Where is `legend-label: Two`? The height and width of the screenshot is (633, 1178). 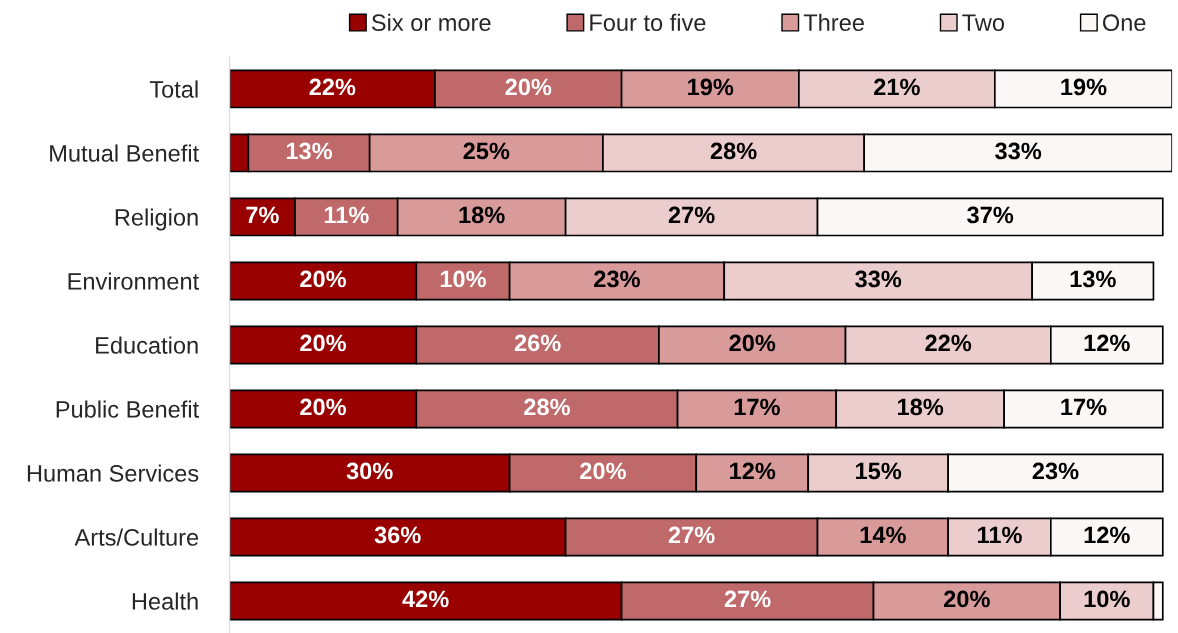 legend-label: Two is located at coordinates (983, 23).